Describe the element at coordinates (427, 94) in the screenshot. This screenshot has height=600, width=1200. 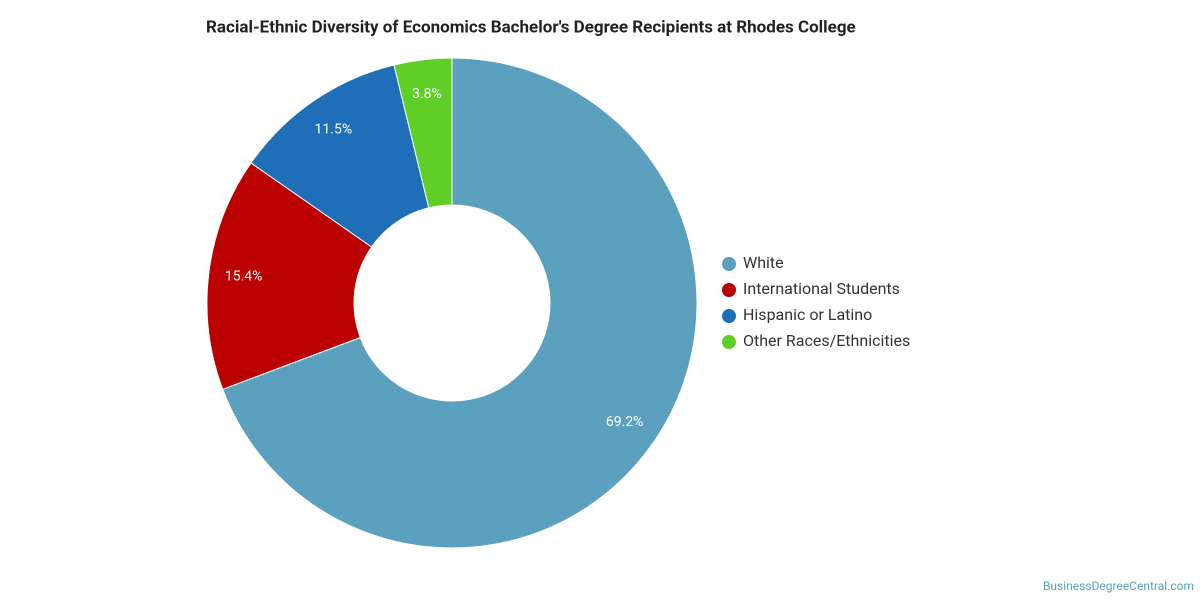
I see `data-label: 3.8%` at that location.